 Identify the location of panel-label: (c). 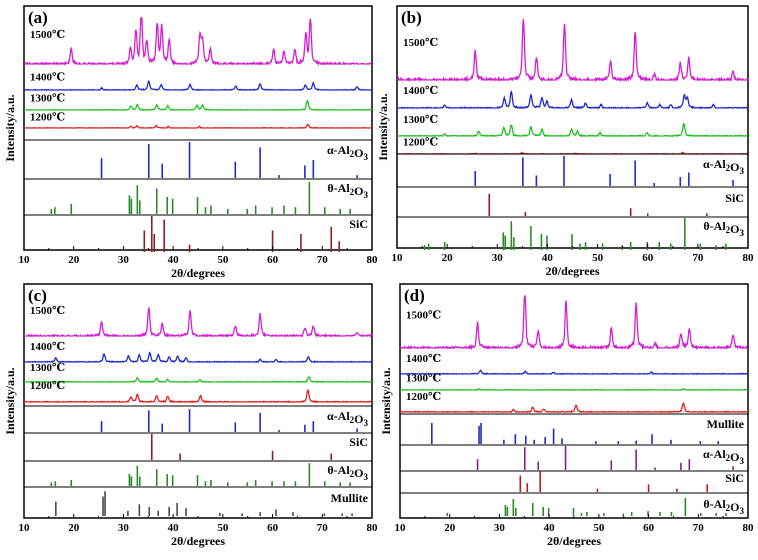
(37, 295).